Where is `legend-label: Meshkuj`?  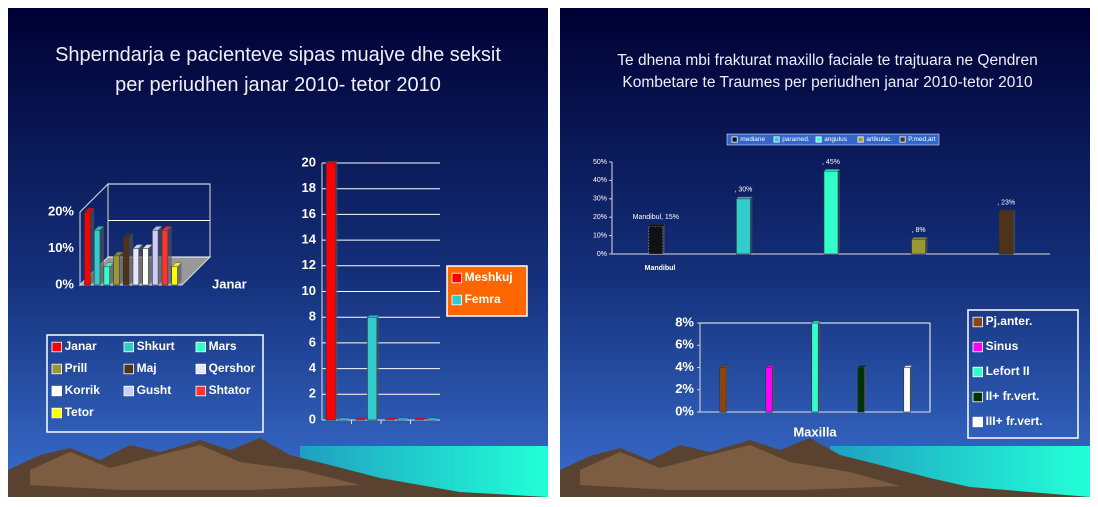
legend-label: Meshkuj is located at coordinates (489, 277).